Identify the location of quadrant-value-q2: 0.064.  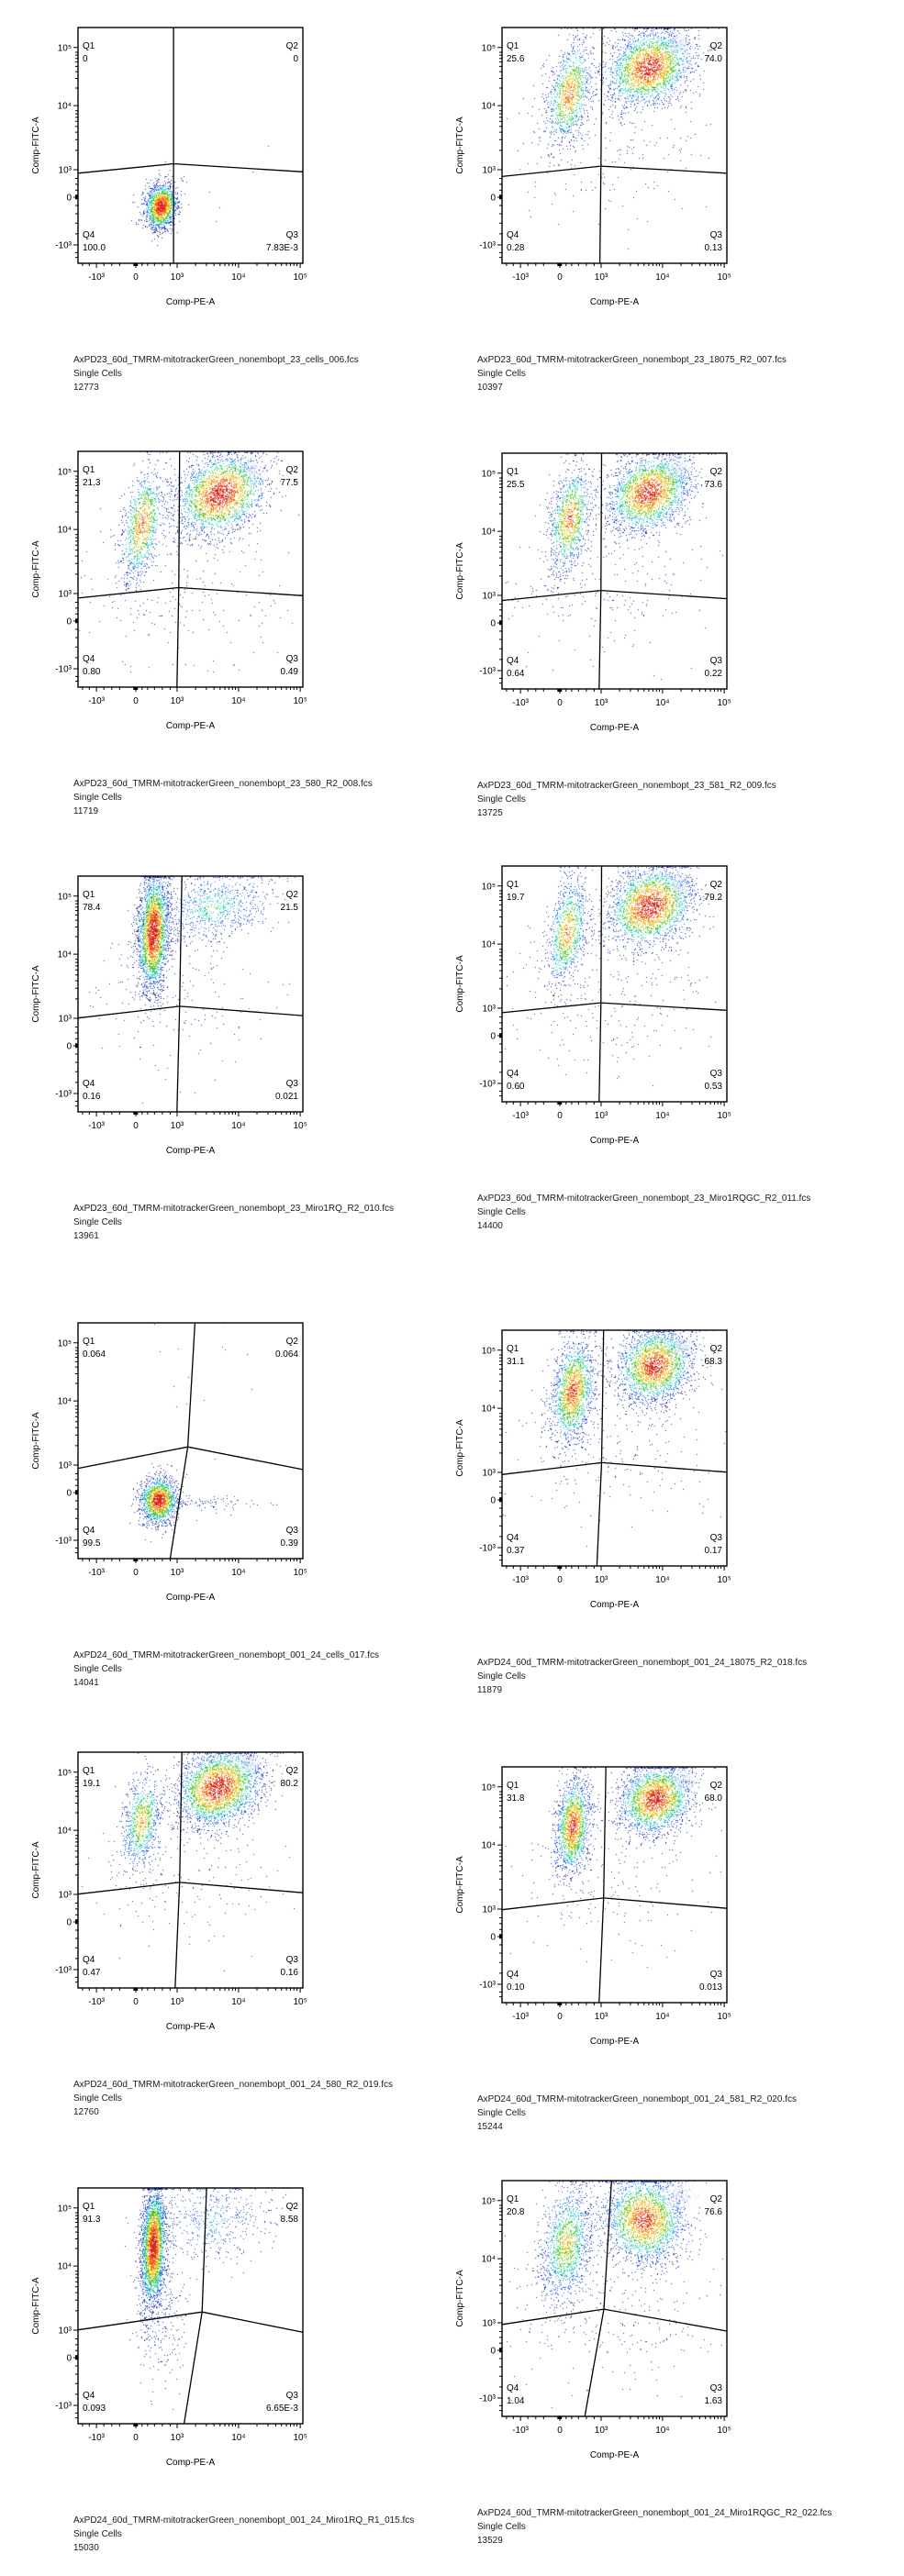
(286, 1354).